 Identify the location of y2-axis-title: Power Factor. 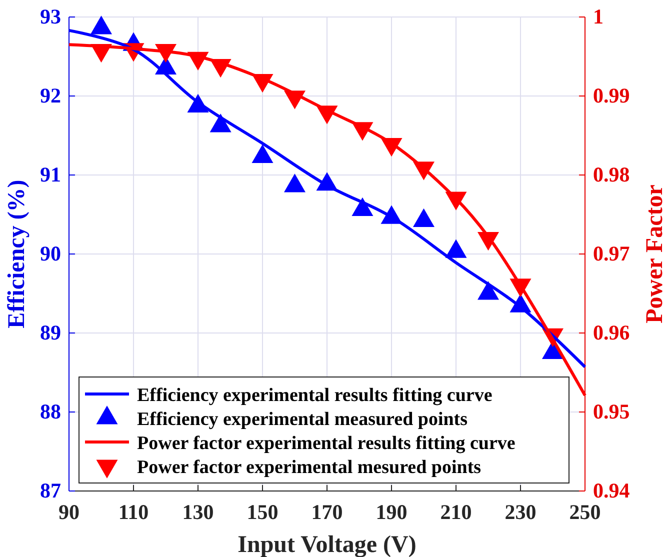
(654, 254).